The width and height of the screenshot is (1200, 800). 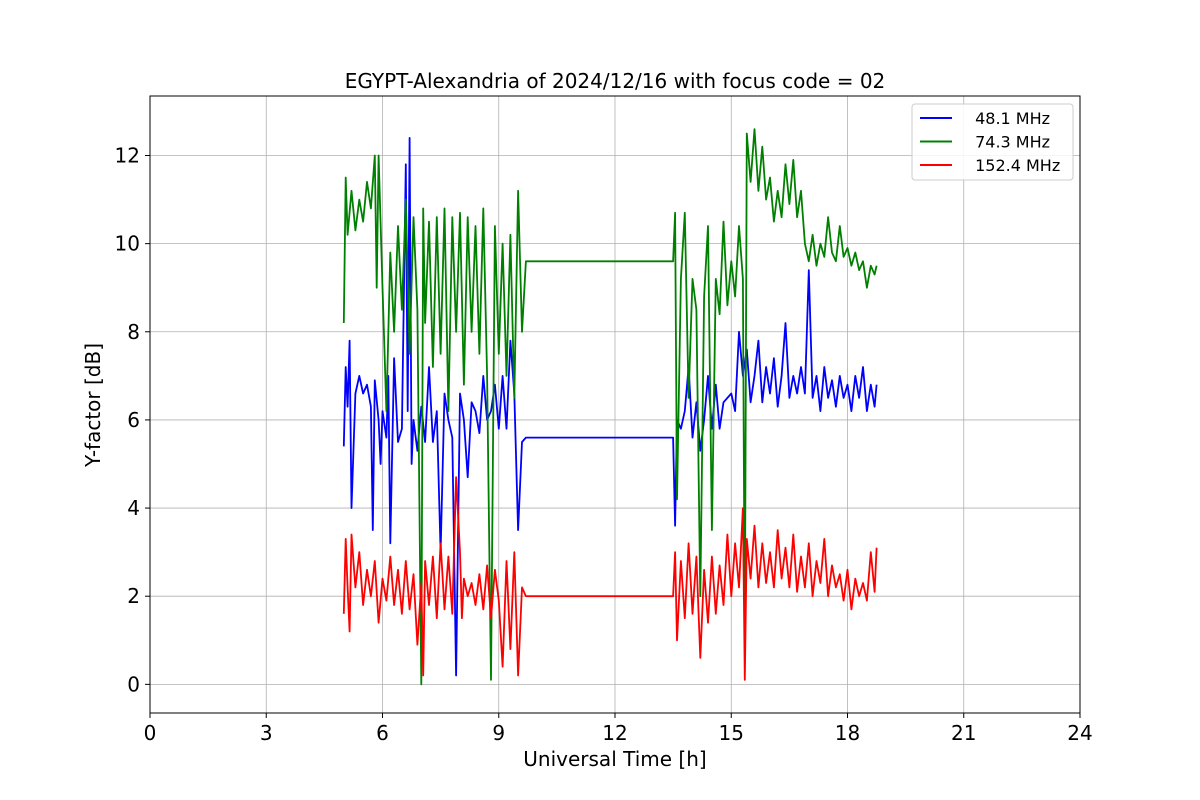 What do you see at coordinates (133, 508) in the screenshot?
I see `y-tick-label: 4` at bounding box center [133, 508].